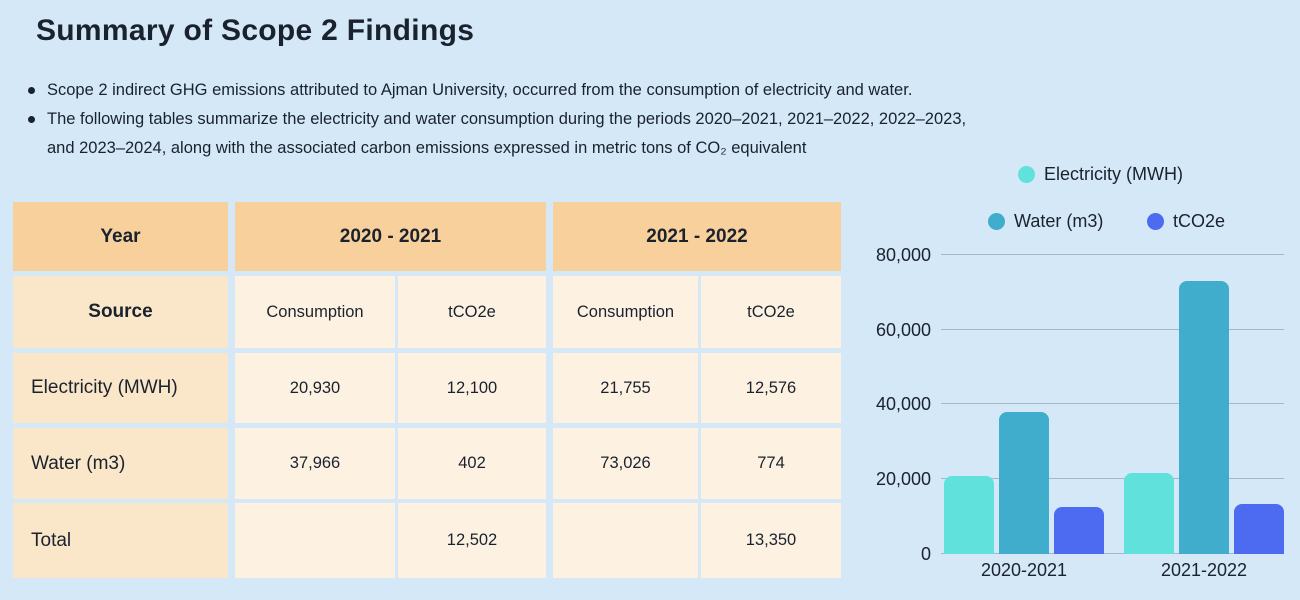 This screenshot has height=600, width=1300. I want to click on bar-tco2e-2020-2021, so click(1079, 530).